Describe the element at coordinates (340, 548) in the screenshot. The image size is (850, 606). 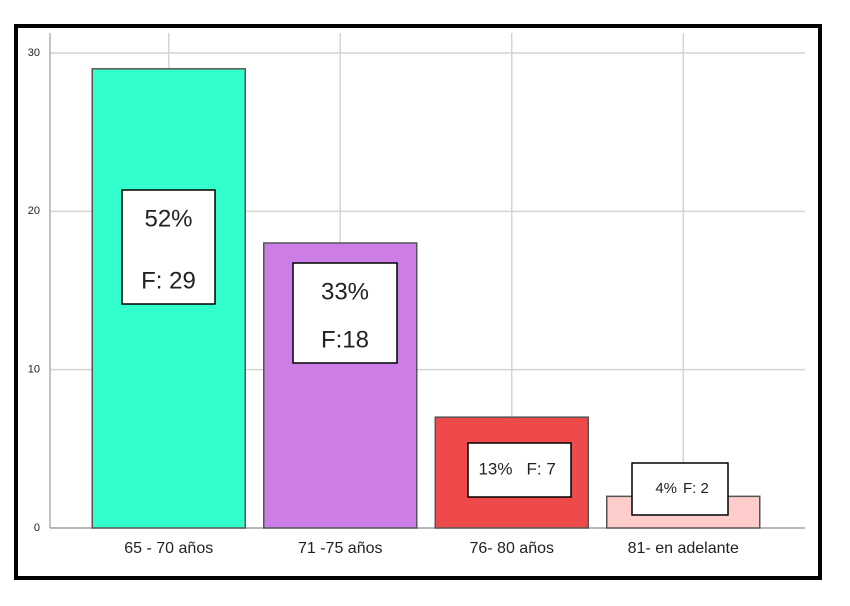
I see `x-tick-label: 71 -75 años` at that location.